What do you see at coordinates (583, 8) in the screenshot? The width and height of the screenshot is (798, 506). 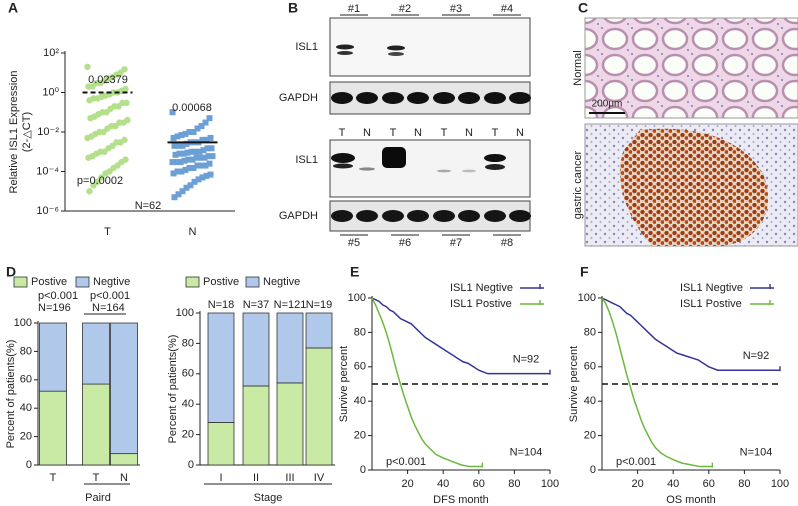 I see `panel-label: C` at bounding box center [583, 8].